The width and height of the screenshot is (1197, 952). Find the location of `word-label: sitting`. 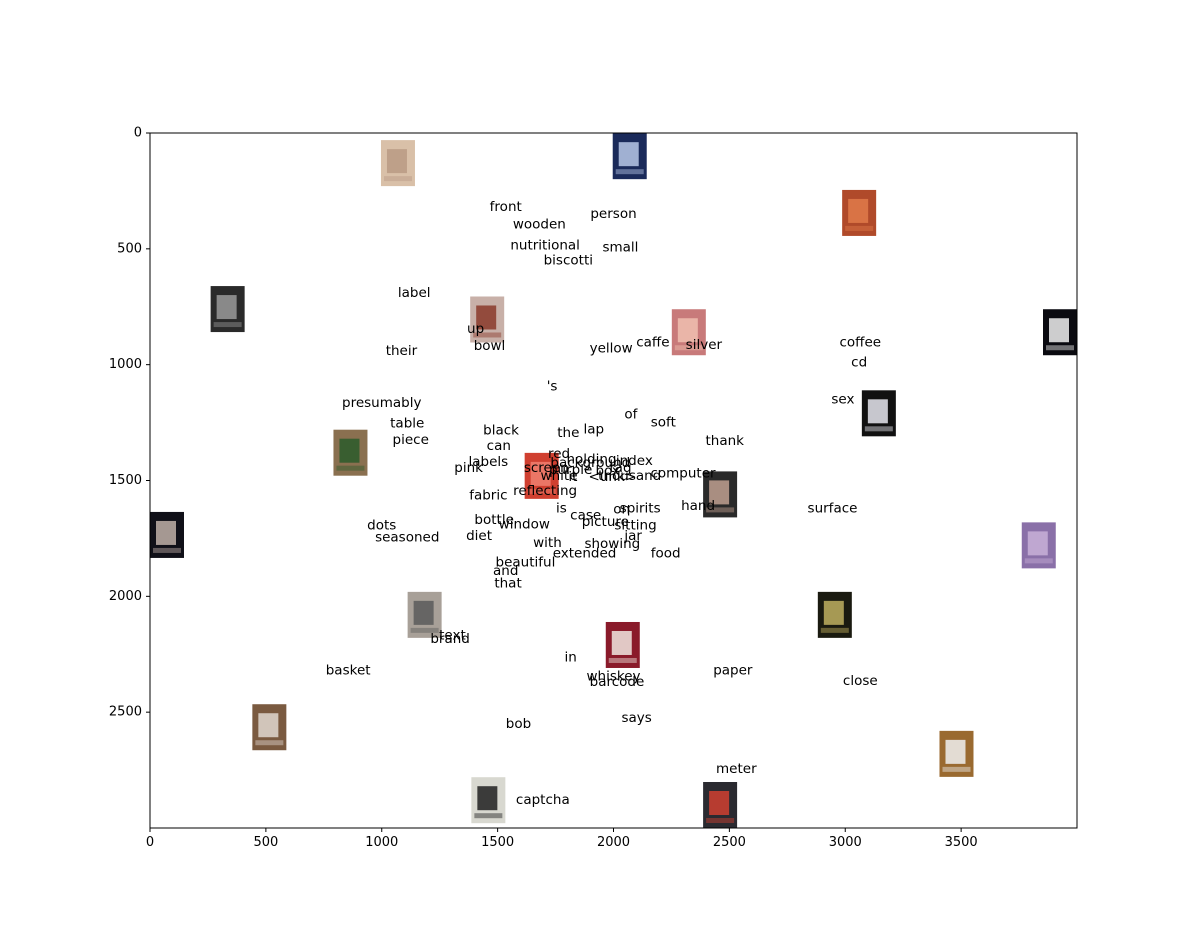

word-label: sitting is located at coordinates (635, 526).